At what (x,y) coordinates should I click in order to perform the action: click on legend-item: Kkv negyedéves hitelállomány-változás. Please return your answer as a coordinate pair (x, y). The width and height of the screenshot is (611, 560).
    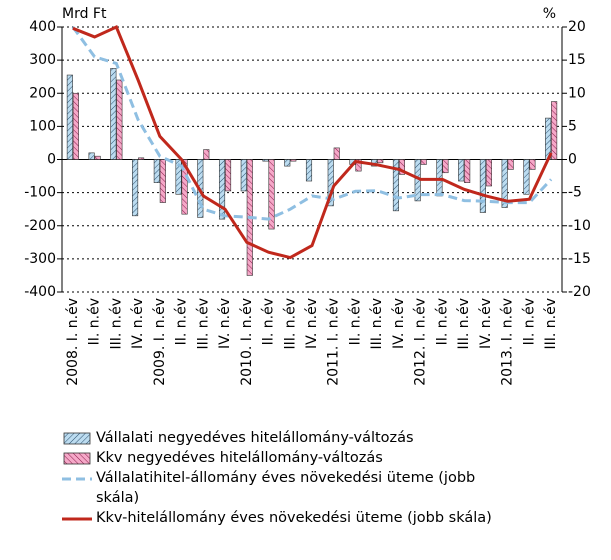
    Looking at the image, I should click on (282, 458).